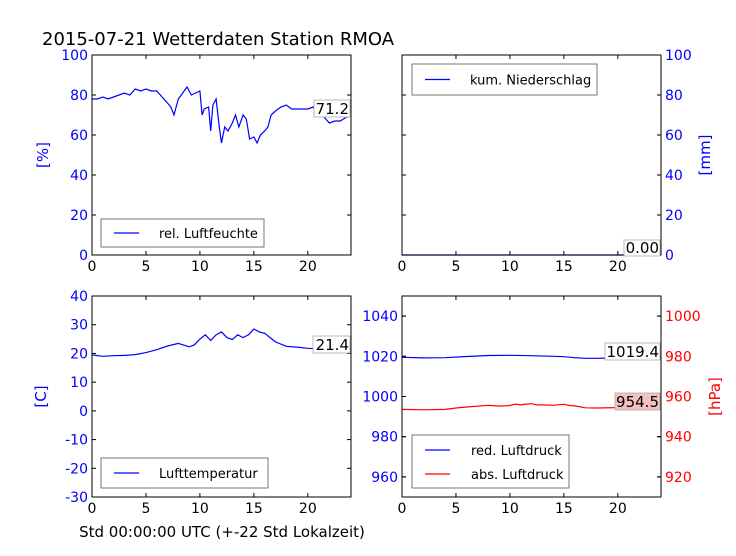 The height and width of the screenshot is (556, 736). Describe the element at coordinates (516, 451) in the screenshot. I see `legend-label: red. Luftdruck` at that location.